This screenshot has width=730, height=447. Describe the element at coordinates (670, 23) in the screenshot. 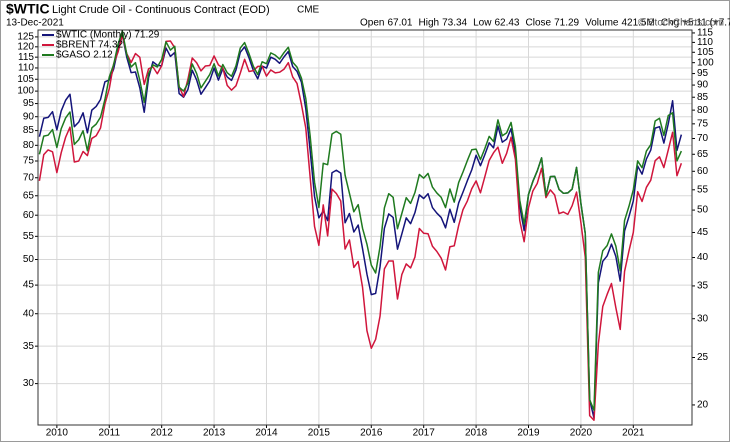

I see `stat-label: Chg` at that location.